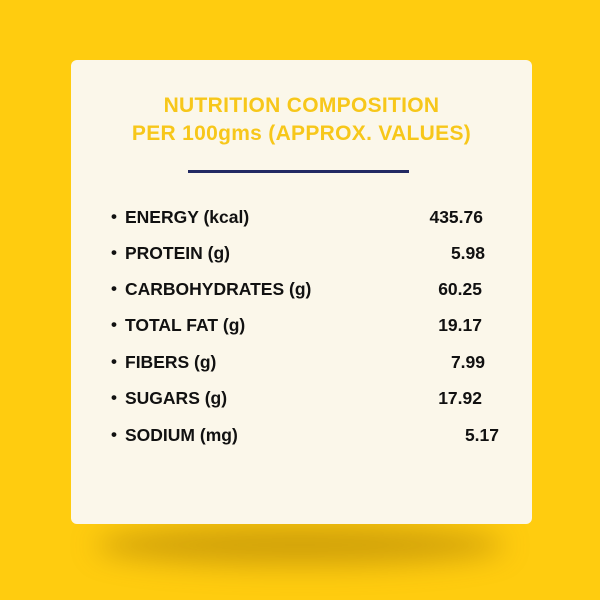 The height and width of the screenshot is (600, 600). I want to click on nutrient-label: TOTAL FAT (g), so click(185, 325).